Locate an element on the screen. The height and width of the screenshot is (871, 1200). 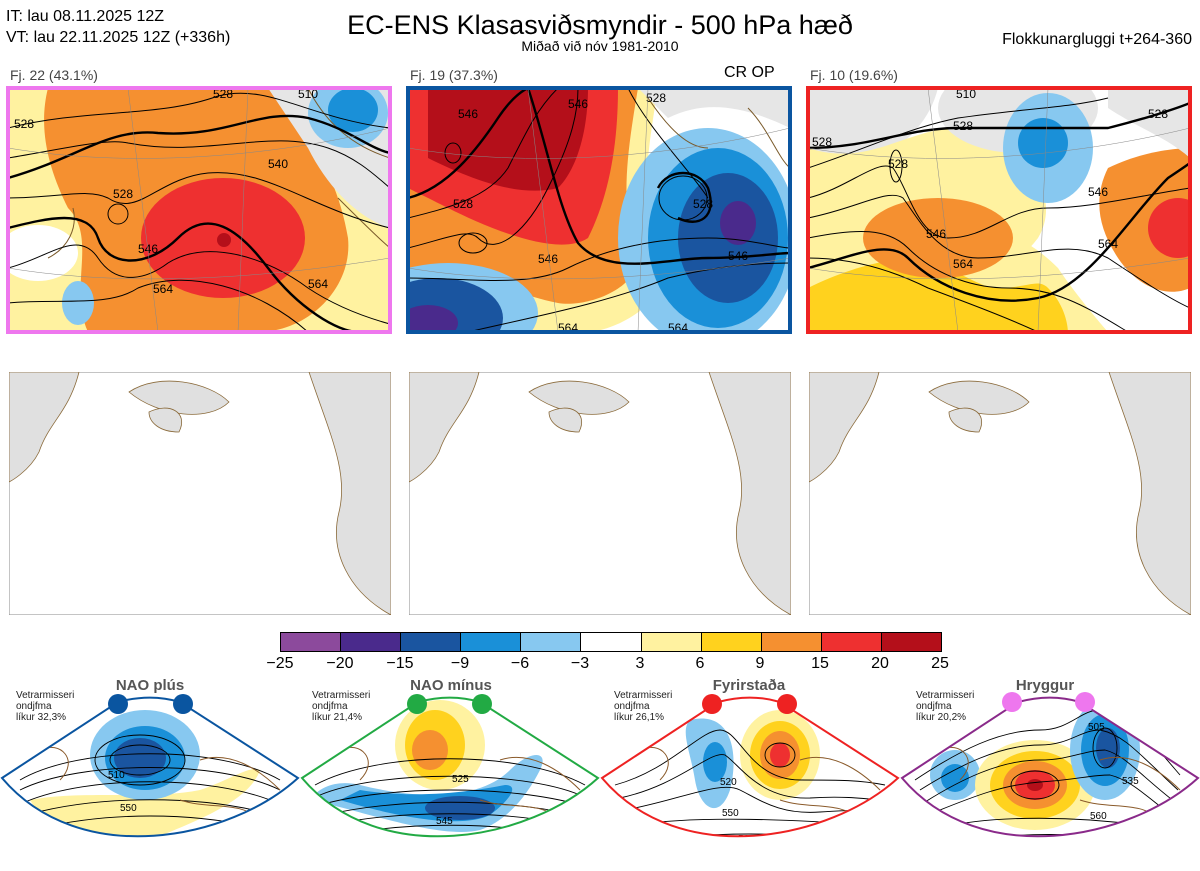
control-operational-marker: CR OP is located at coordinates (749, 72).